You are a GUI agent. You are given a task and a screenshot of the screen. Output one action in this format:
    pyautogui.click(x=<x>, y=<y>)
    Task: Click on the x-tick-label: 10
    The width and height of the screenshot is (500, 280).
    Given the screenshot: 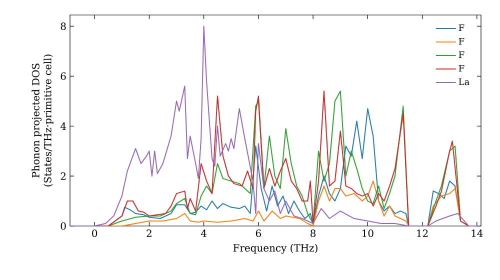 What is the action you would take?
    pyautogui.click(x=368, y=234)
    